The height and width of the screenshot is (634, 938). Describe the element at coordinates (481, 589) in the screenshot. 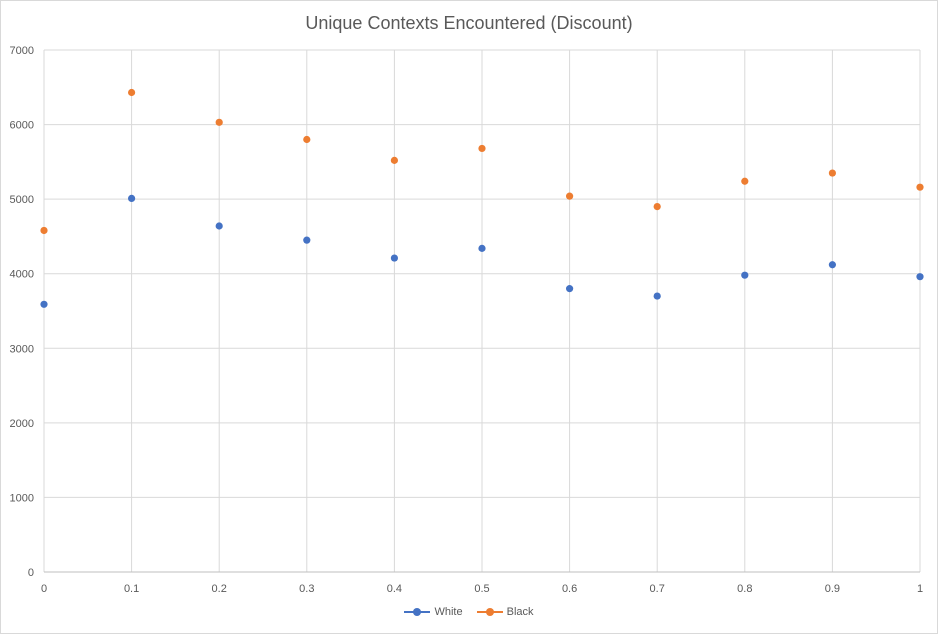

I see `x-tick-label: 0.5` at that location.